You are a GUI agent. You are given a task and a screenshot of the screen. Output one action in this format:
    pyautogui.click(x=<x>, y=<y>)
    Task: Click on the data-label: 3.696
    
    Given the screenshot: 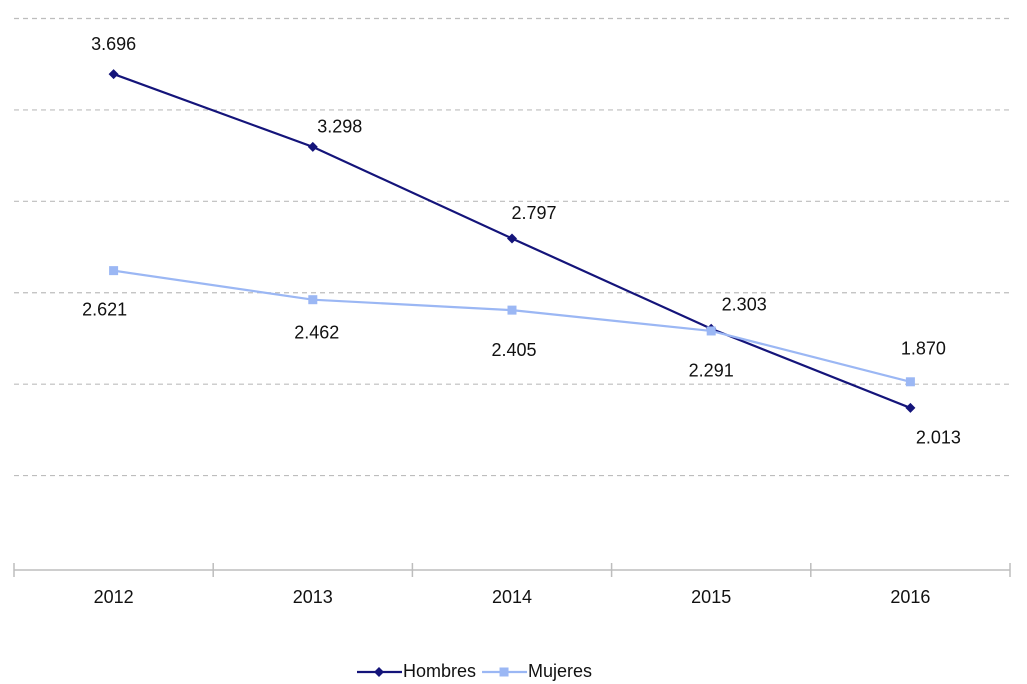 What is the action you would take?
    pyautogui.click(x=113, y=44)
    